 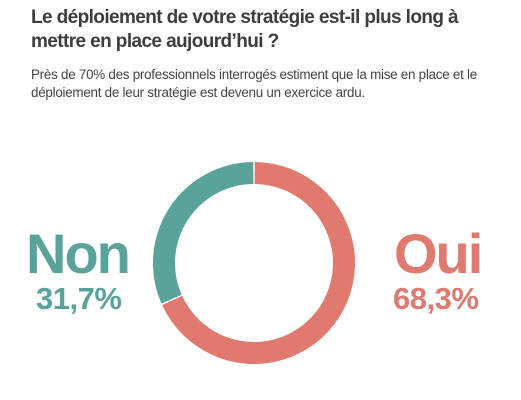 What do you see at coordinates (438, 253) in the screenshot?
I see `category-label-oui: Oui` at bounding box center [438, 253].